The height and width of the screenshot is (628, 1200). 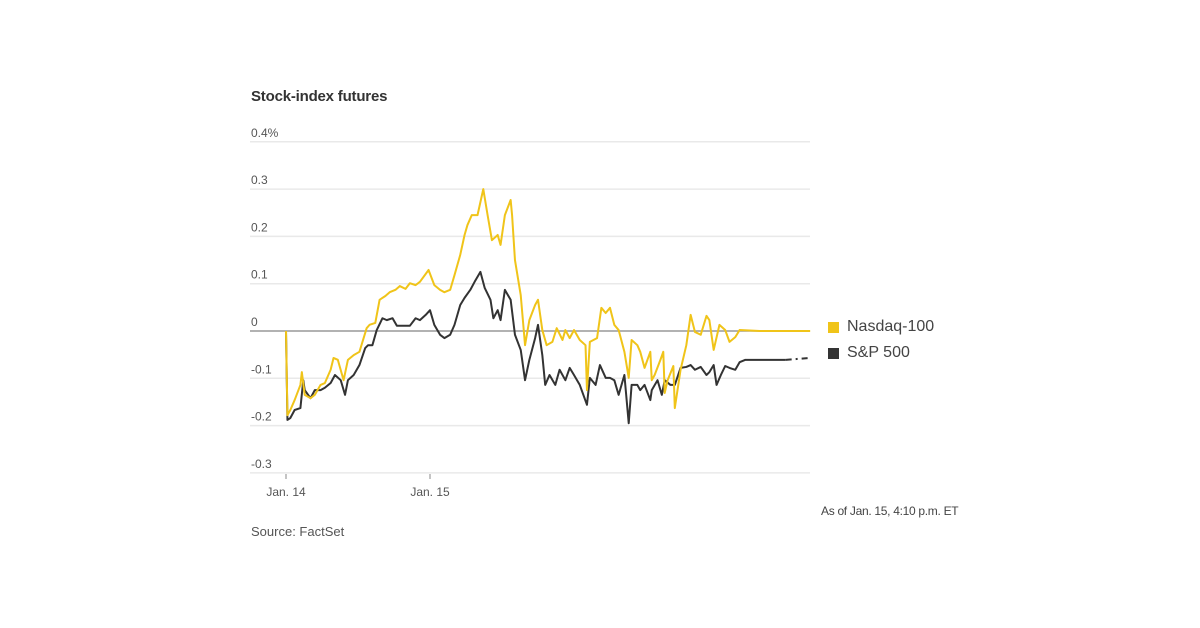 What do you see at coordinates (254, 322) in the screenshot?
I see `y-tick-label: 0` at bounding box center [254, 322].